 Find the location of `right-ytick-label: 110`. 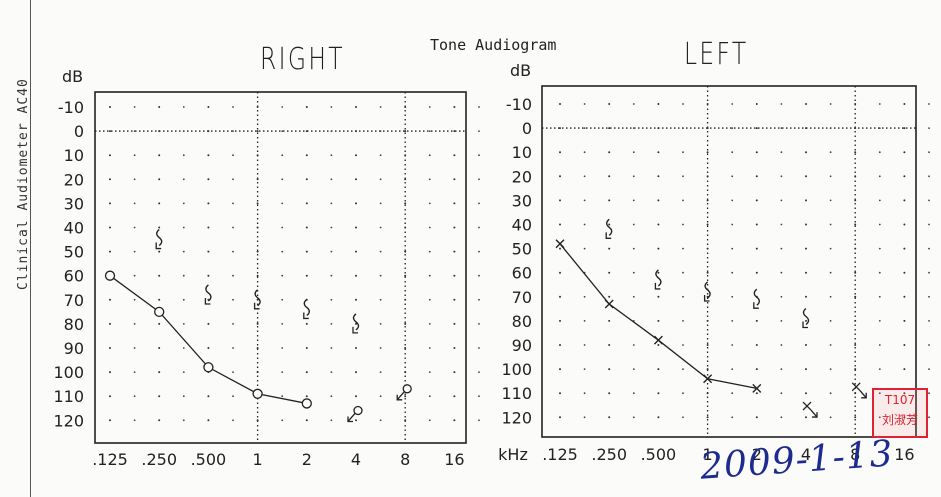

right-ytick-label: 110 is located at coordinates (68, 396).